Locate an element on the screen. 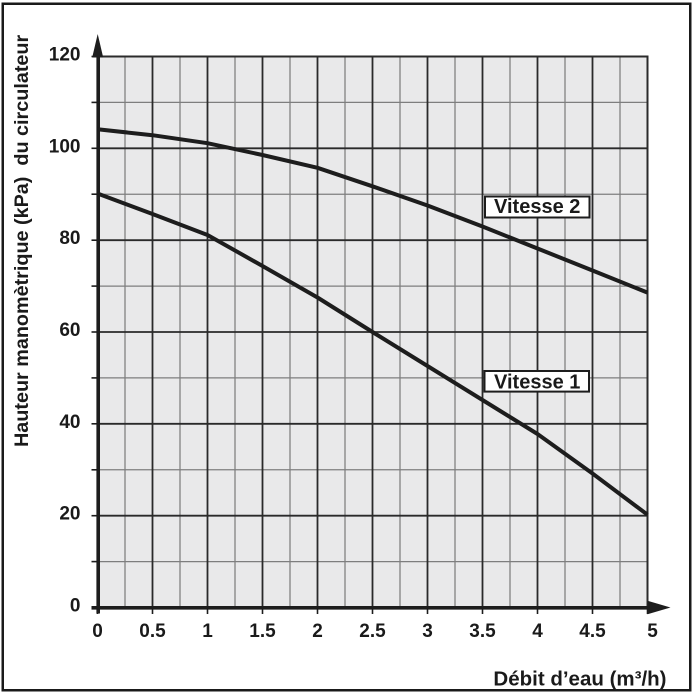 This screenshot has height=692, width=693. svg-text: 1.5 is located at coordinates (262, 631).